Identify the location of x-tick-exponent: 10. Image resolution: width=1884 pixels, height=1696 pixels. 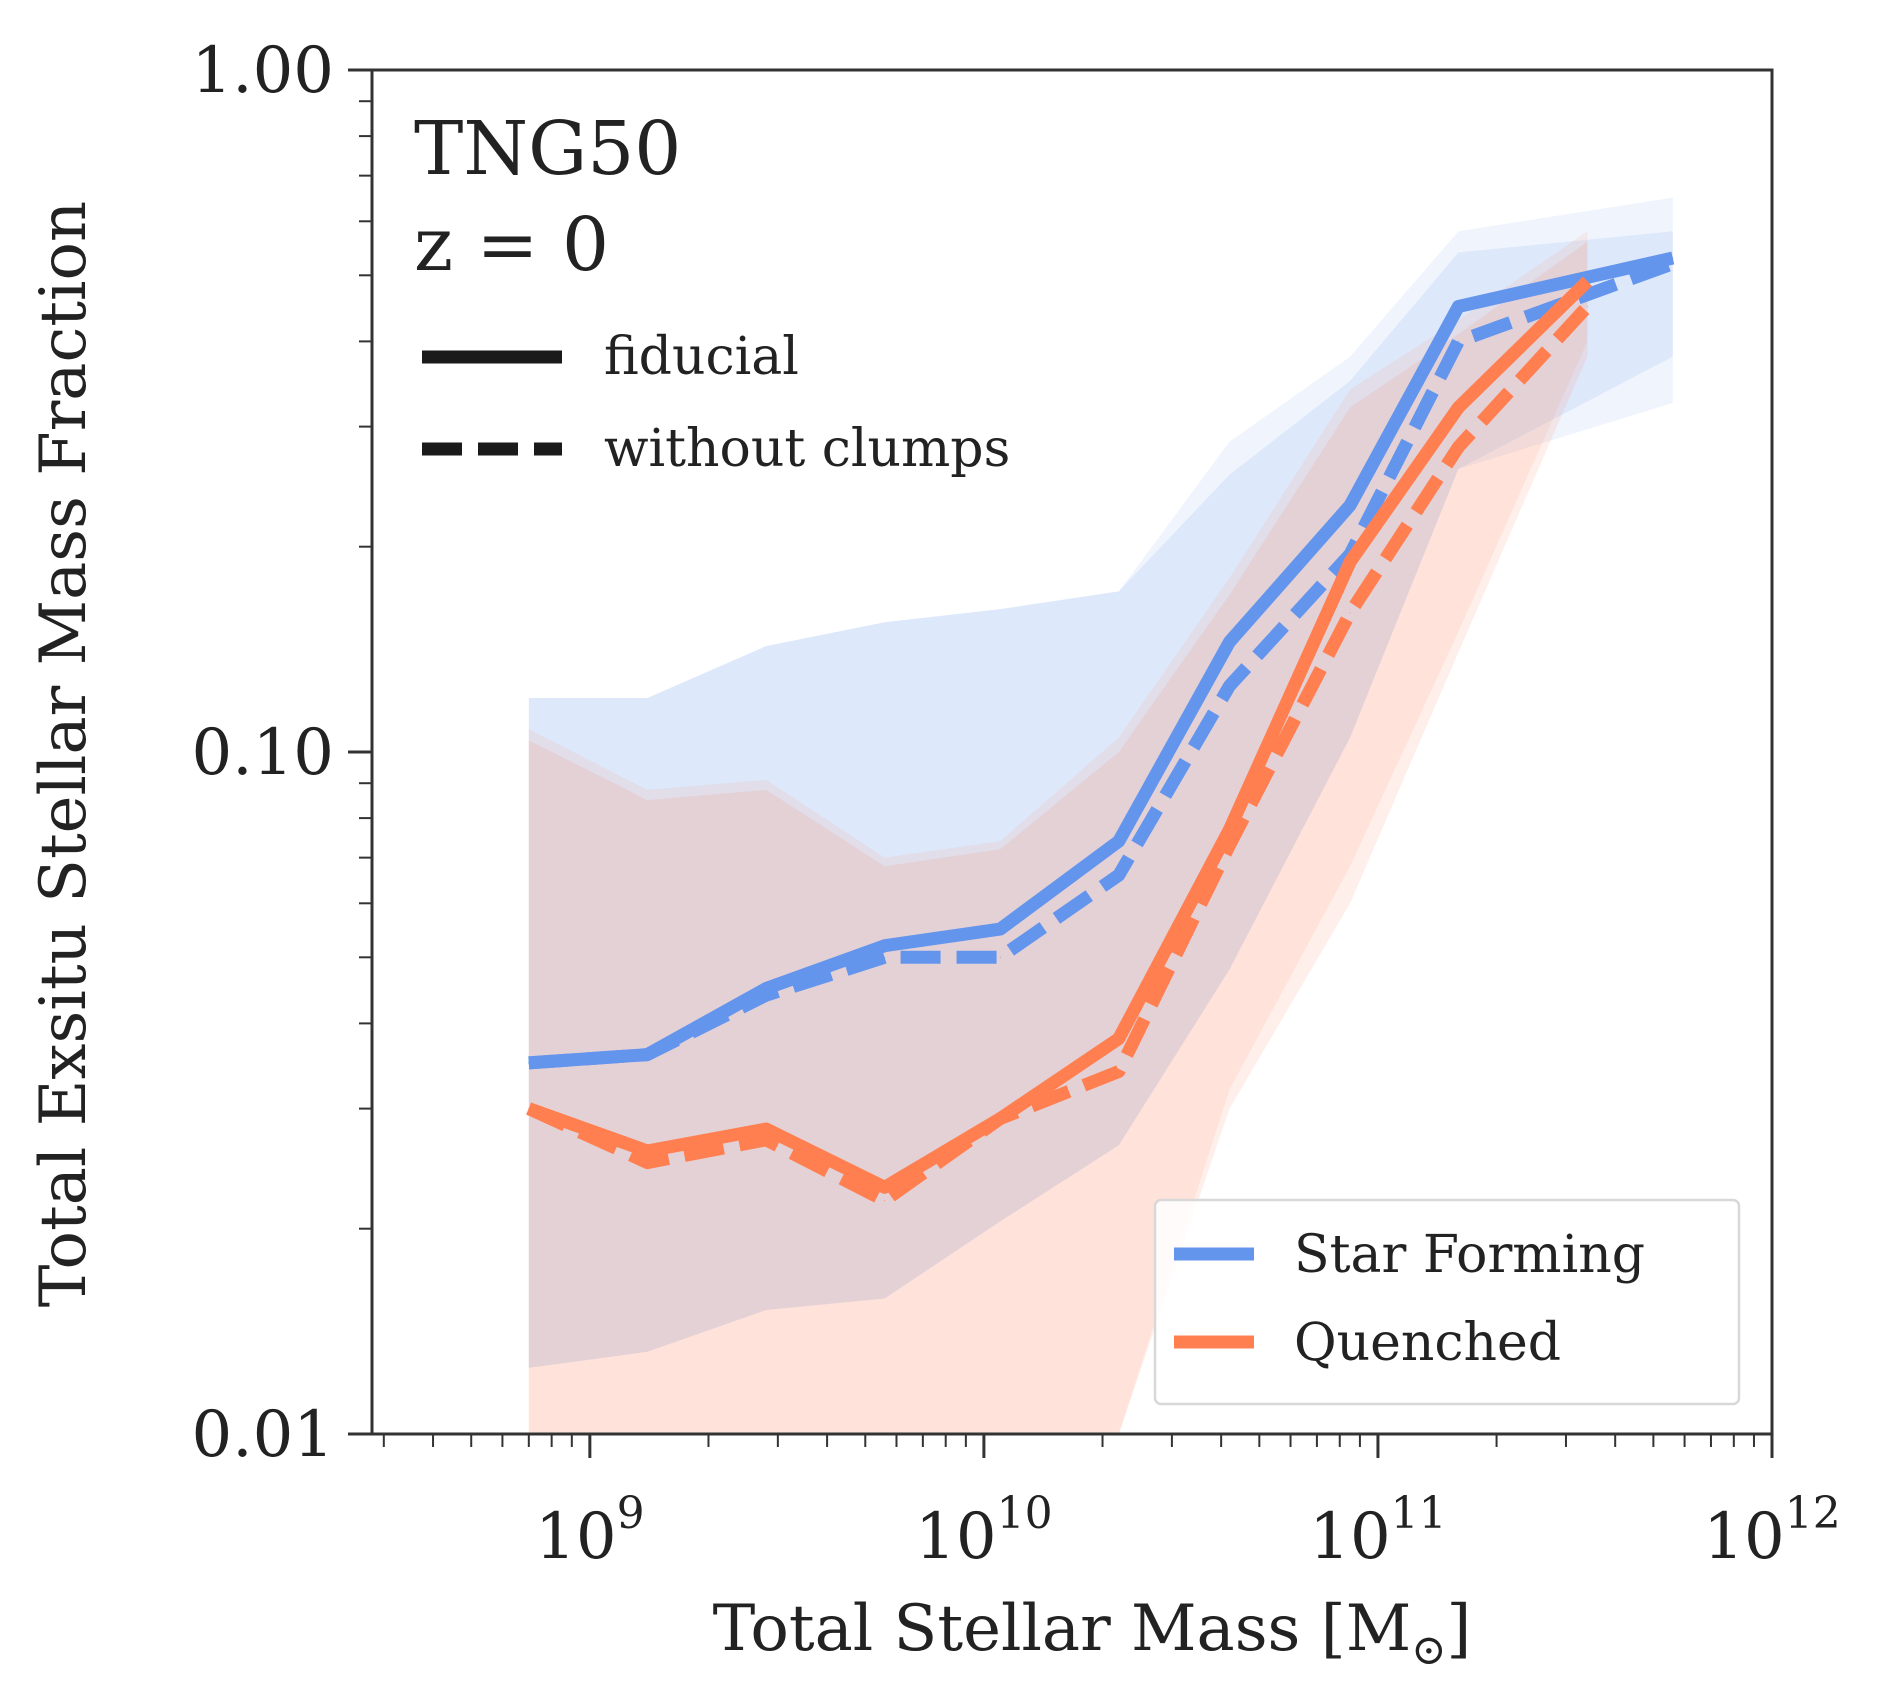
(1025, 1513).